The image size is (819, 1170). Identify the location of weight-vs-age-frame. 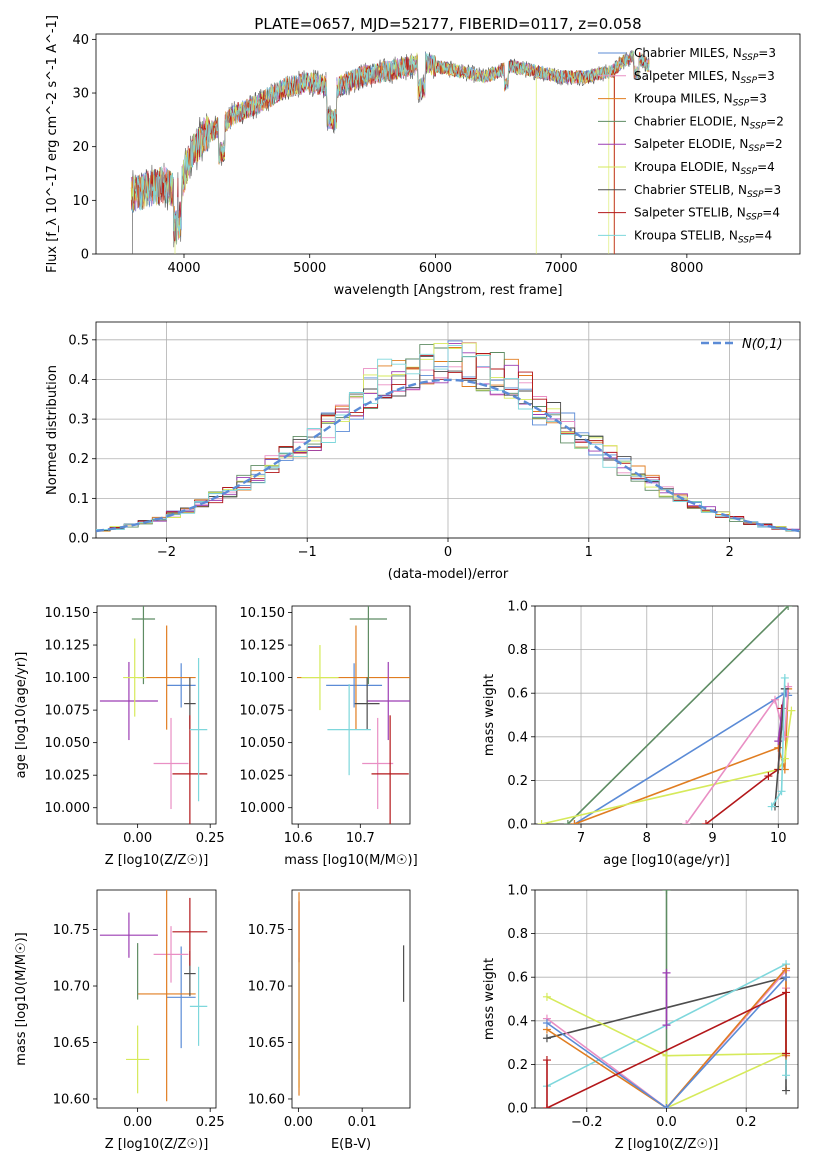
(666, 715).